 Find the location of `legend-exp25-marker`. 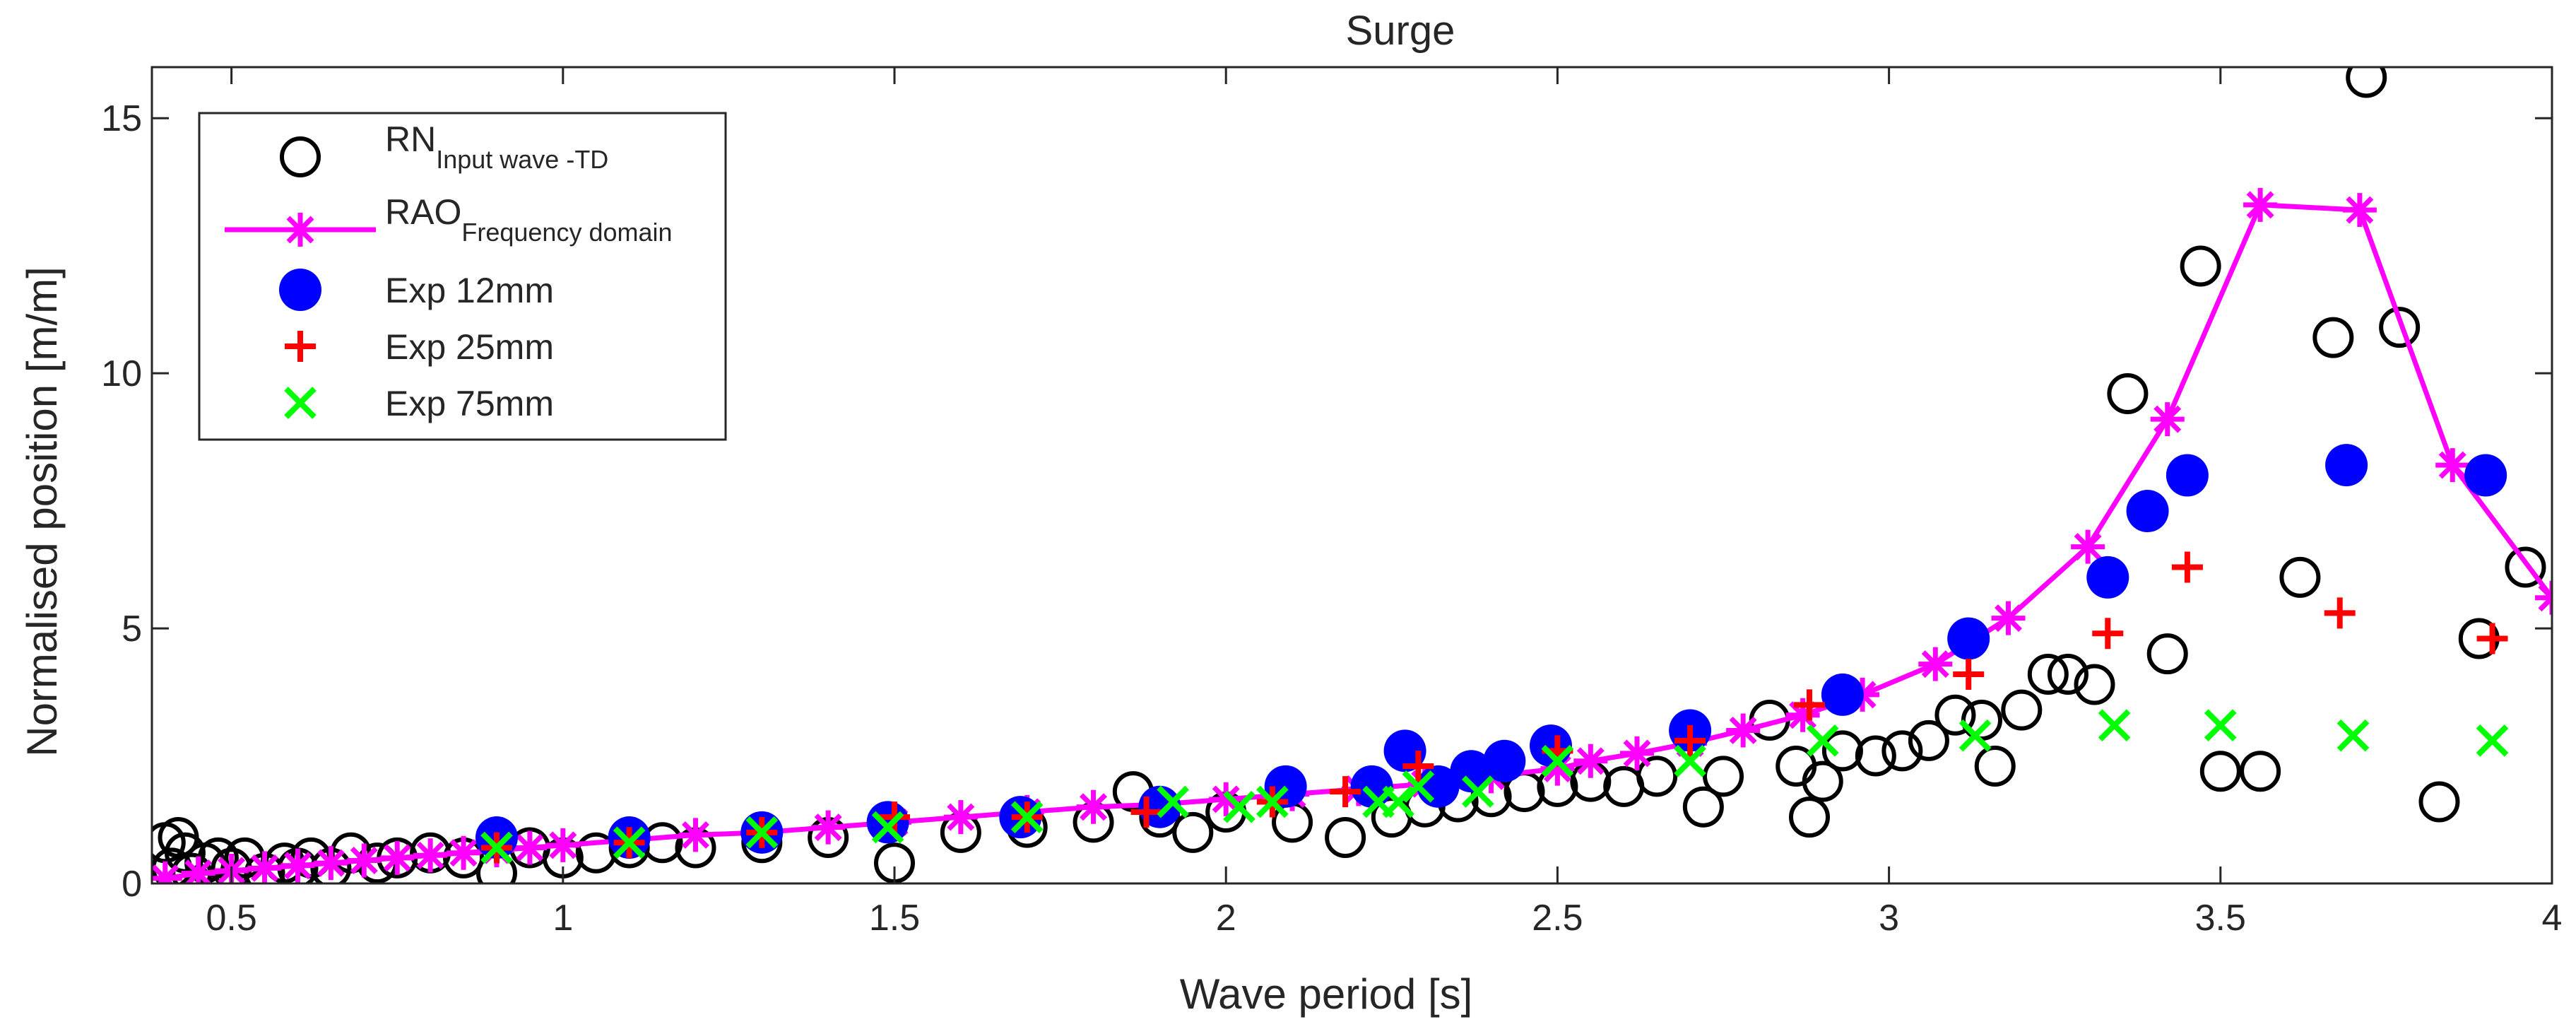

legend-exp25-marker is located at coordinates (300, 346).